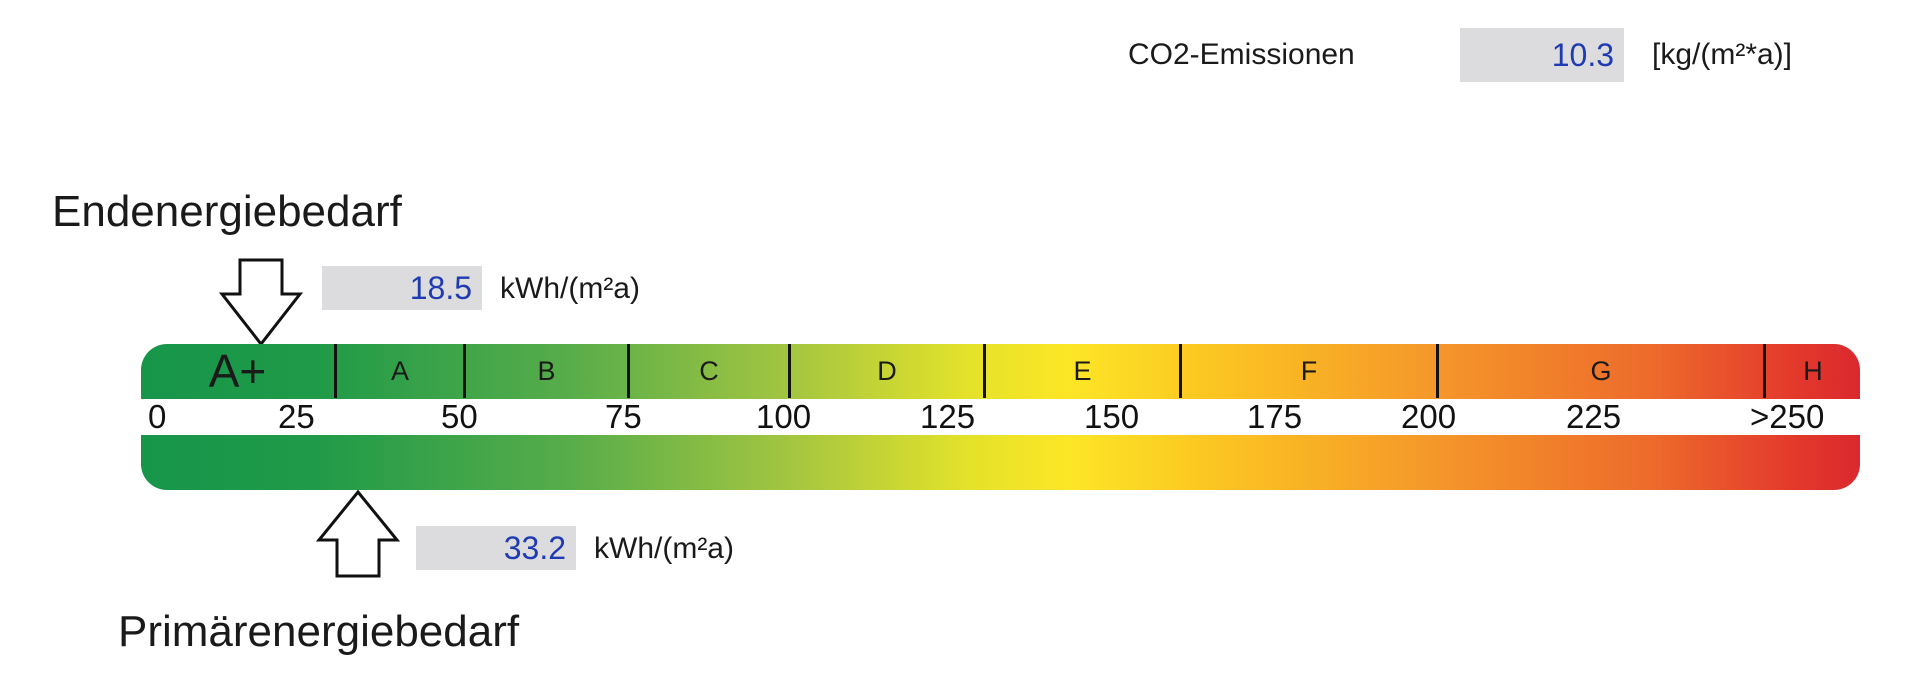  What do you see at coordinates (496, 548) in the screenshot?
I see `primary-energy-value-field: 33.2` at bounding box center [496, 548].